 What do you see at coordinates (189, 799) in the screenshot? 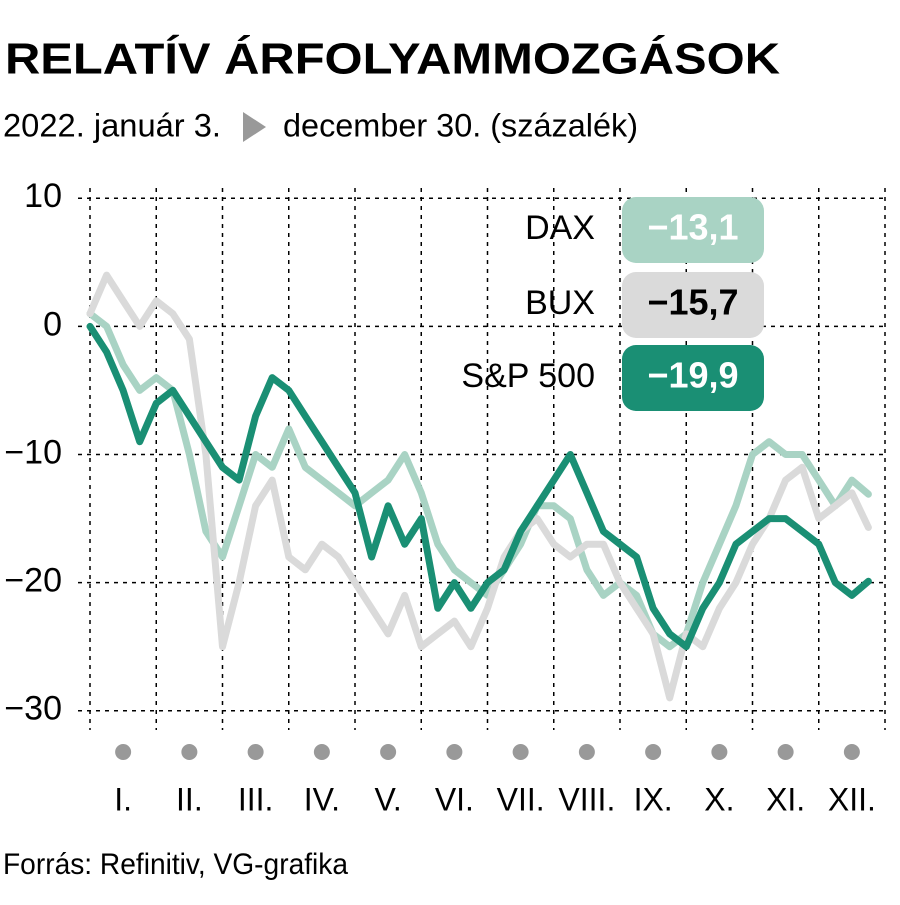
I see `x-tick-label: II.` at bounding box center [189, 799].